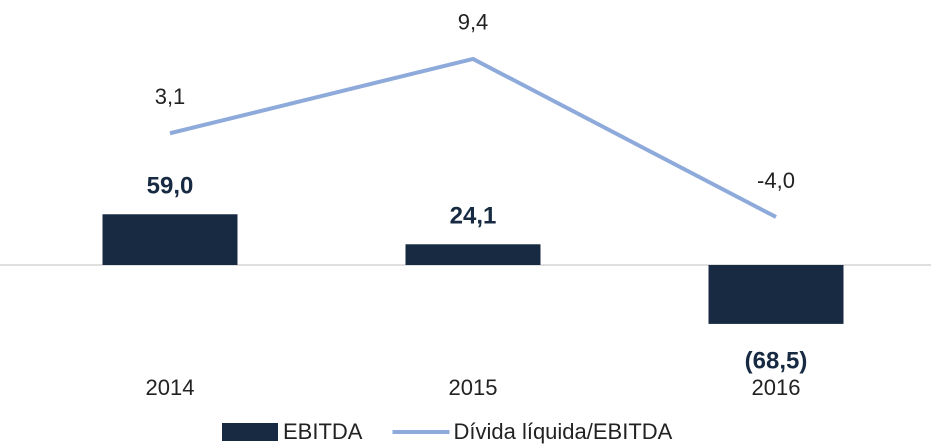  I want to click on data-label: 59,0, so click(170, 186).